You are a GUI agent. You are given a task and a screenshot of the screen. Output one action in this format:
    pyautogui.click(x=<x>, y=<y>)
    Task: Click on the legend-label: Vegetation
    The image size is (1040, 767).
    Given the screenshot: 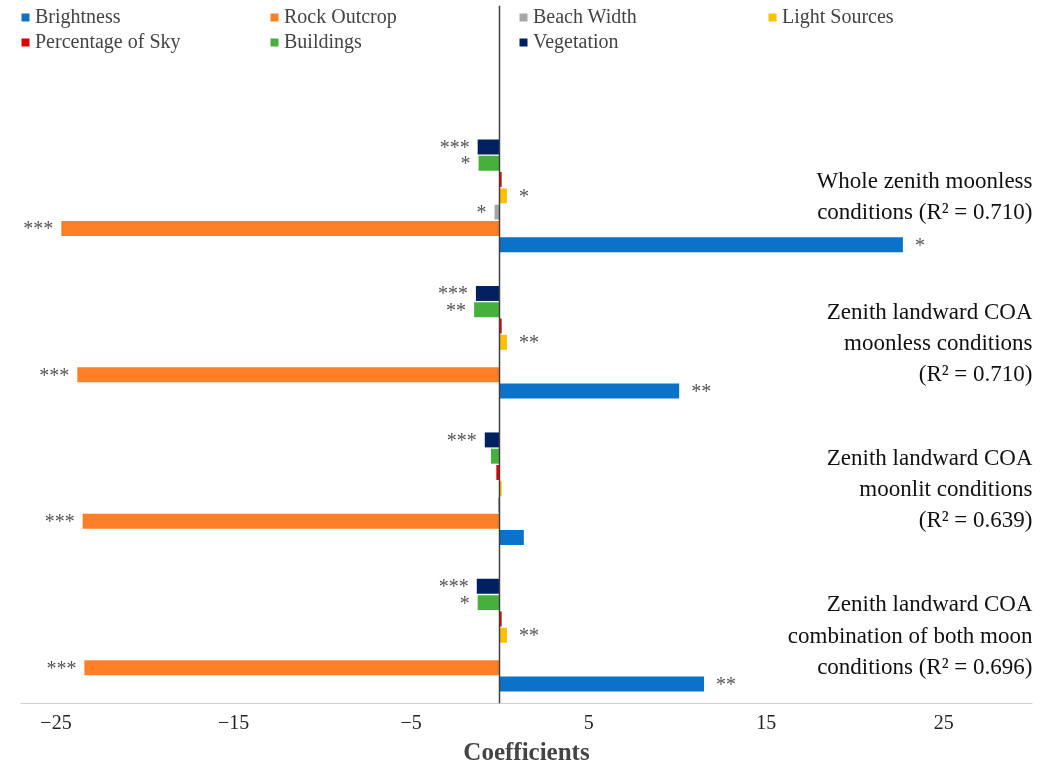 What is the action you would take?
    pyautogui.click(x=576, y=41)
    